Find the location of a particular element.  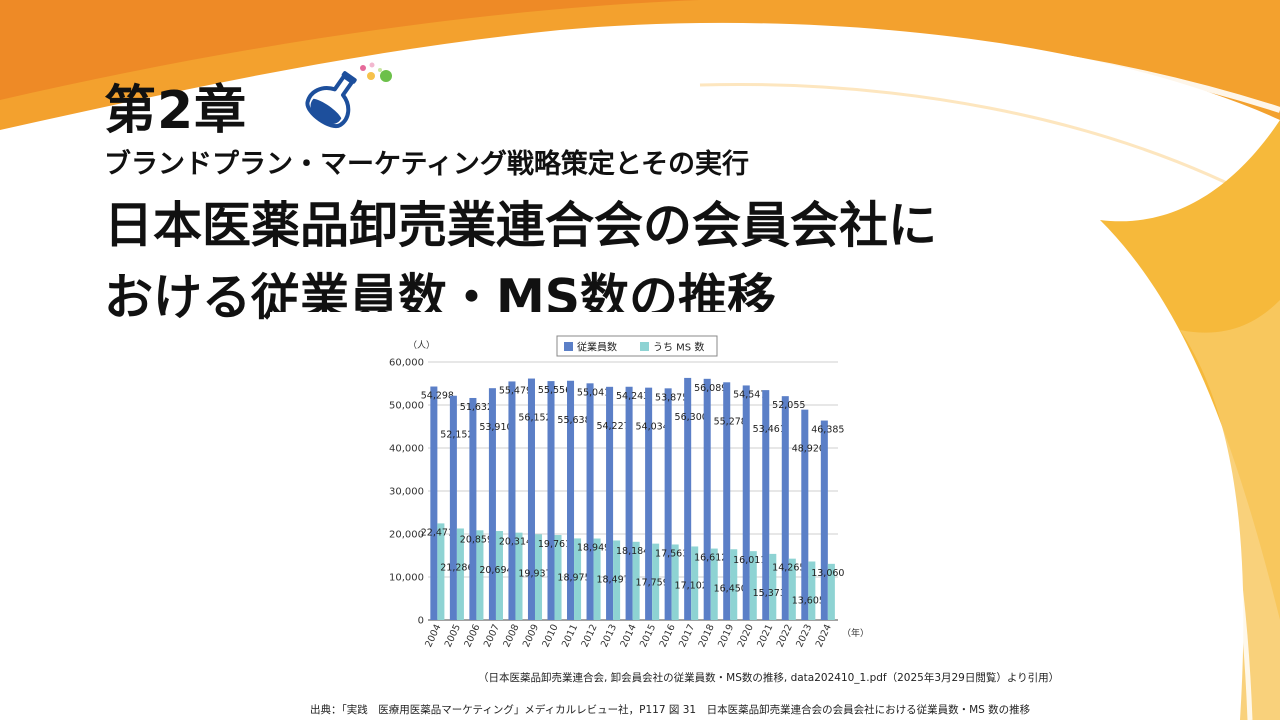

x-tick-label: 2017 is located at coordinates (687, 636).